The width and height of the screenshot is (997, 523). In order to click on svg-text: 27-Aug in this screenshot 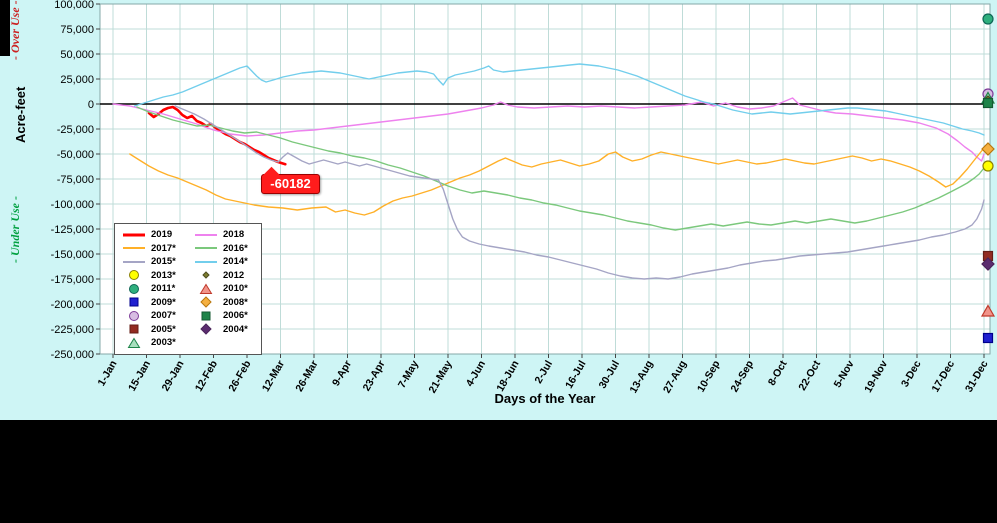, I will do `click(675, 377)`.